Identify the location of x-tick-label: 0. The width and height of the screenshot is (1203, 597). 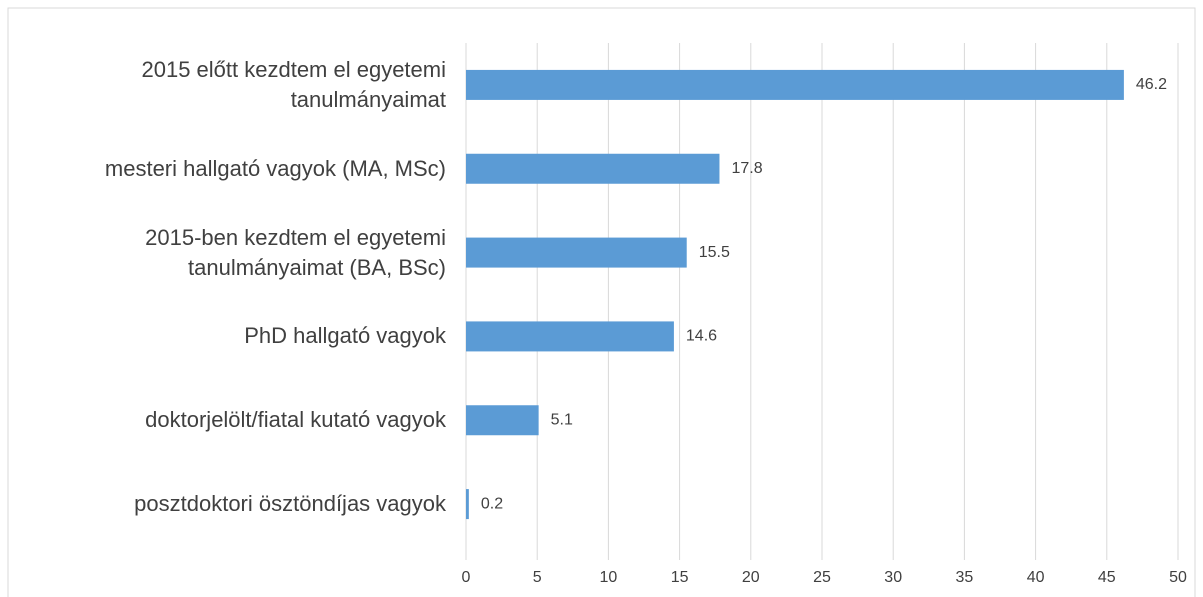
(466, 577).